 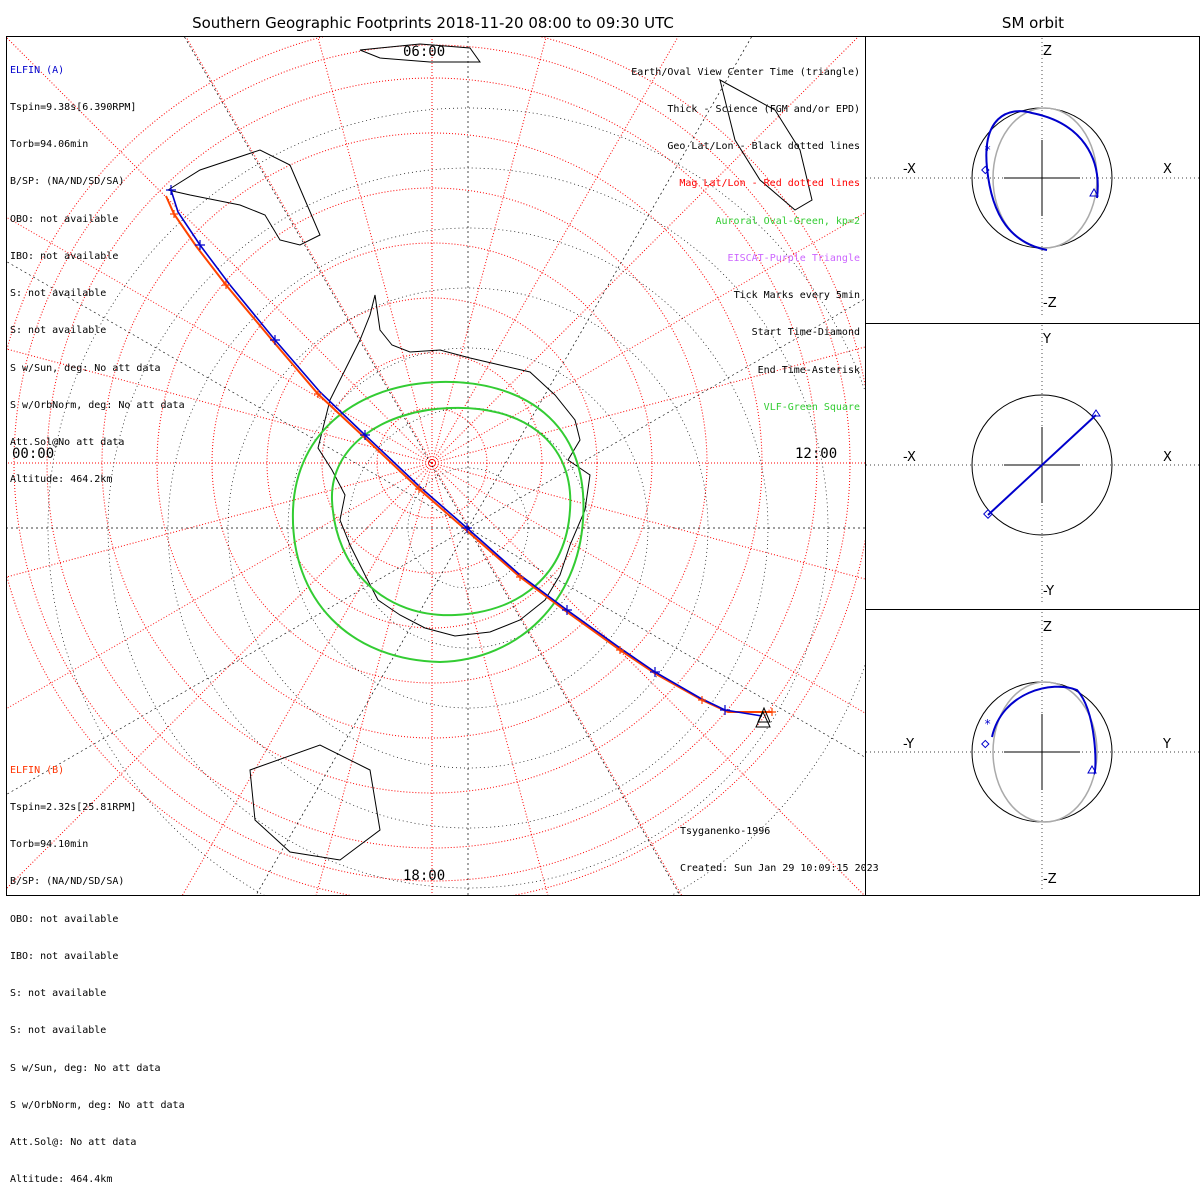 I want to click on legend-entry: Thick - Science (FGM and/or EPD), so click(x=763, y=110).